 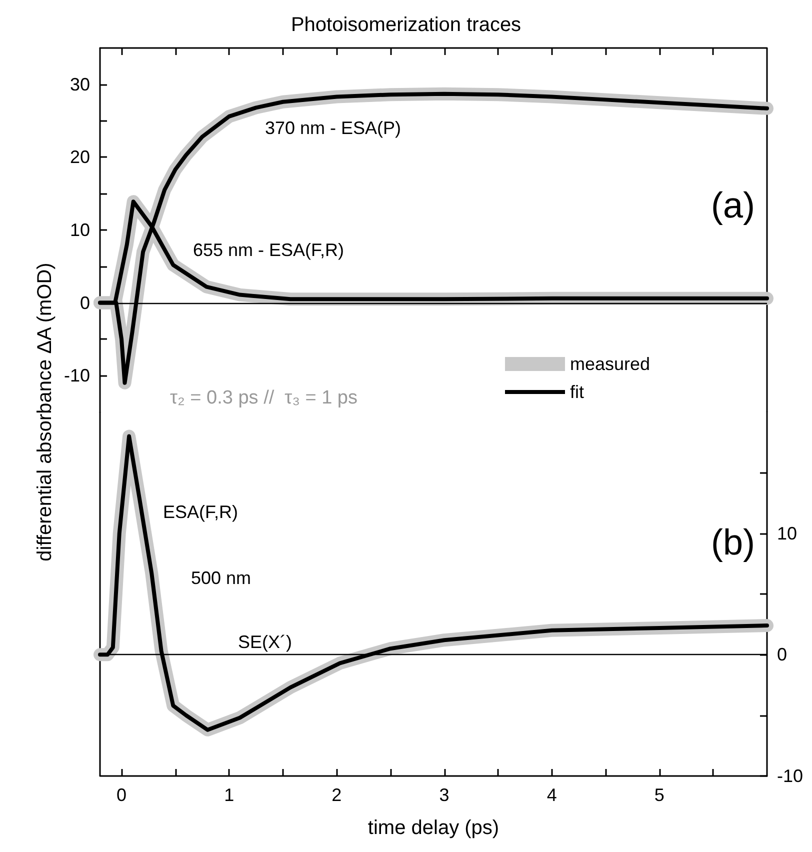 I want to click on x-tick-label: 0, so click(x=121, y=795).